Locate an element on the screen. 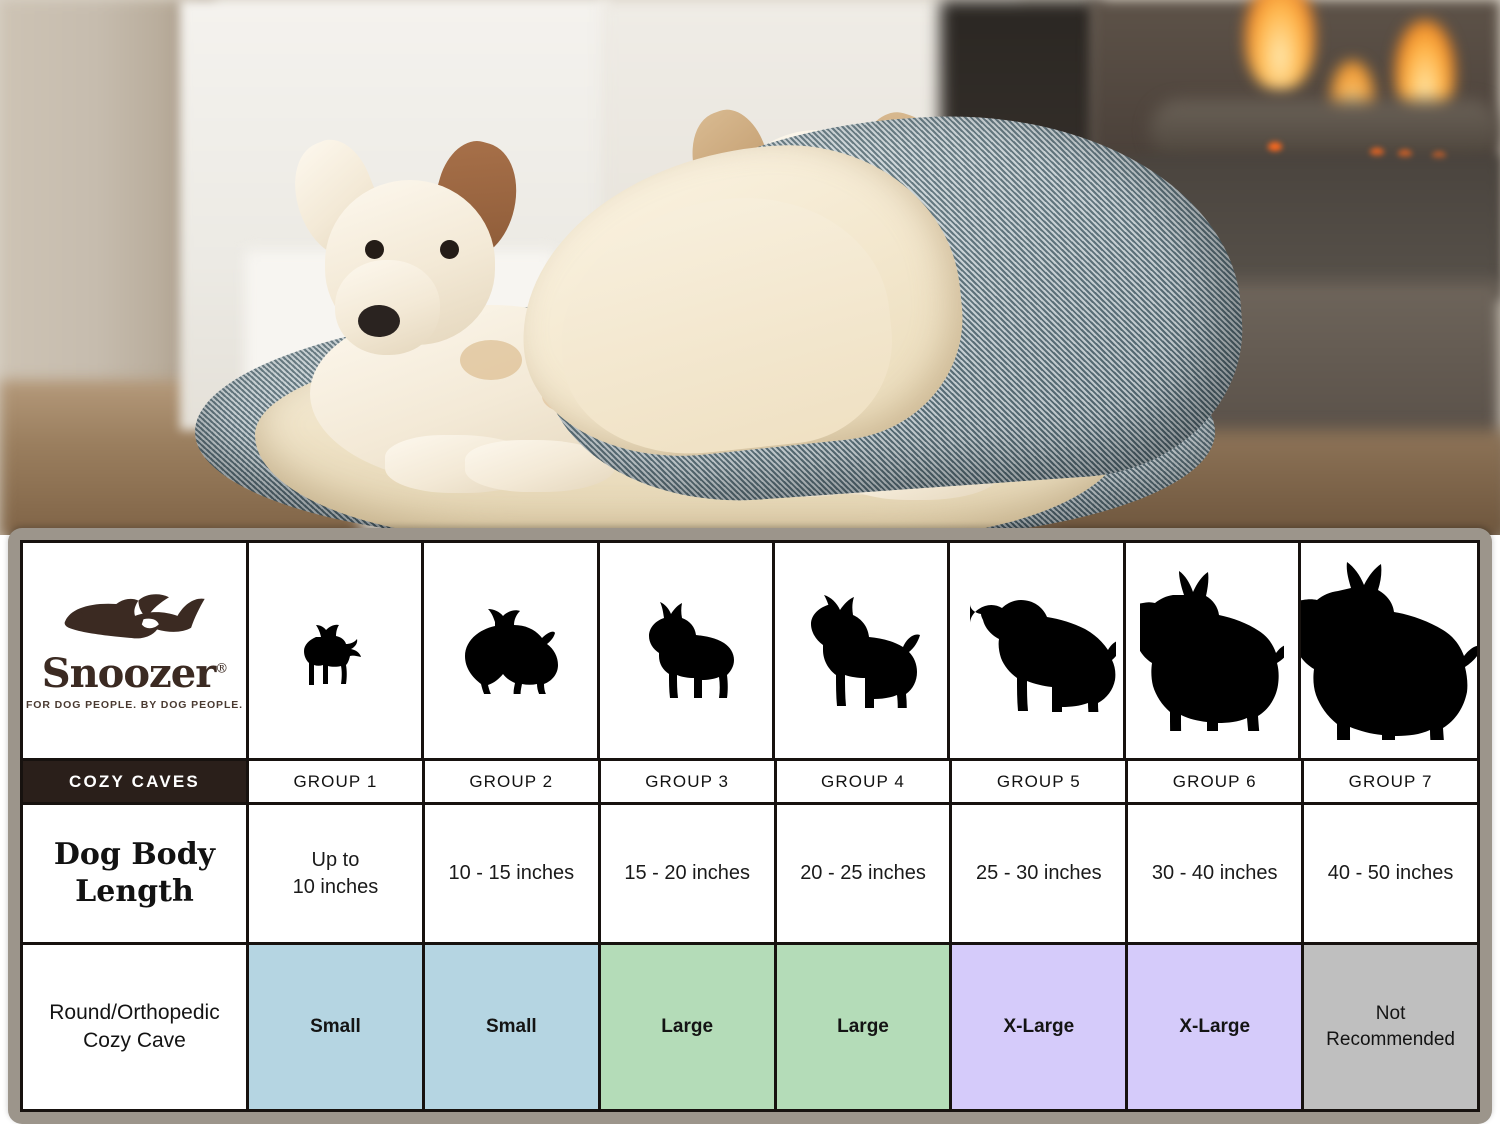 The image size is (1500, 1124). body-length-cell-4: 20 - 25 inches is located at coordinates (865, 873).